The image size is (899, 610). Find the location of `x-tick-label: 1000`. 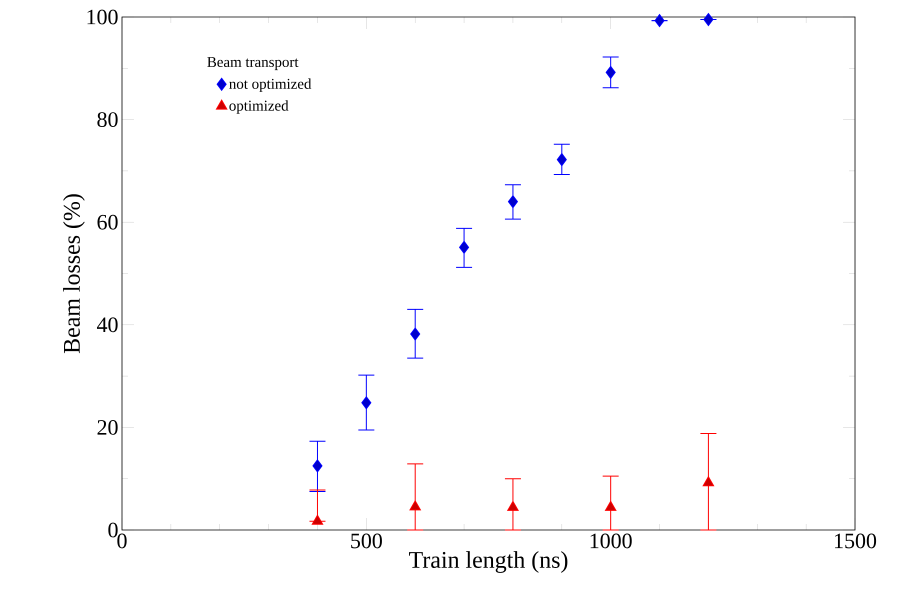

x-tick-label: 1000 is located at coordinates (611, 541).